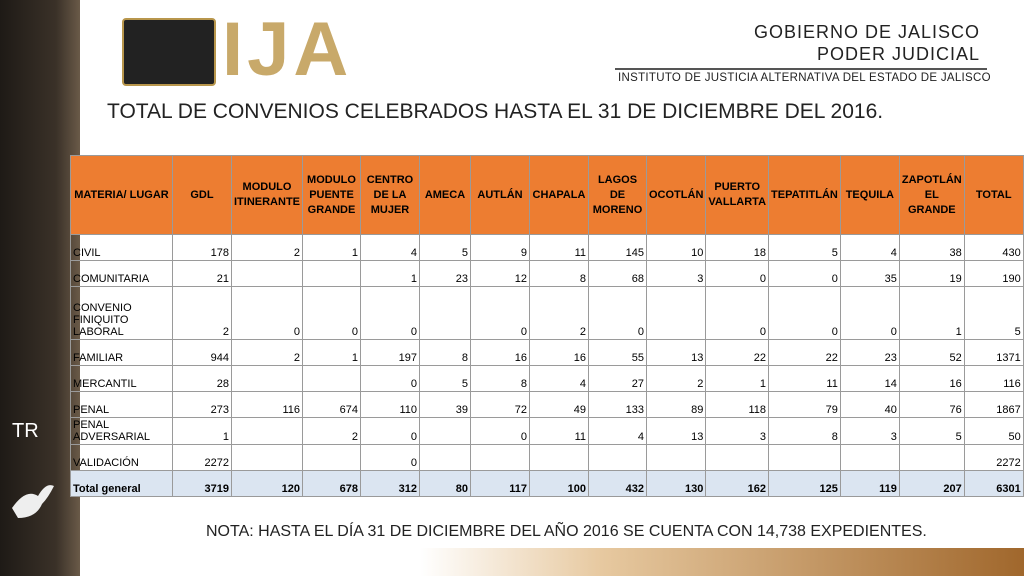 This screenshot has width=1024, height=576. Describe the element at coordinates (500, 195) in the screenshot. I see `column-header: AUTLÁN` at that location.